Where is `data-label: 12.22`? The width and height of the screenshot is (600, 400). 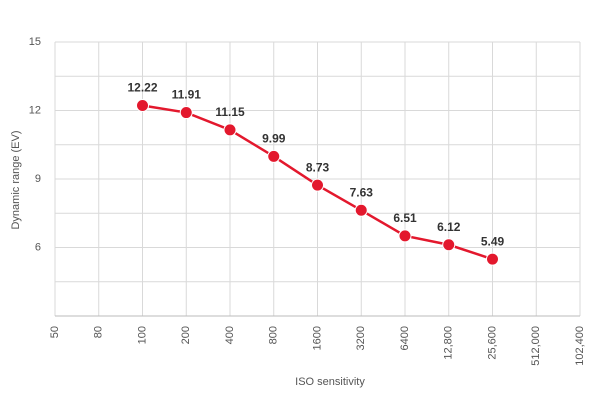 data-label: 12.22 is located at coordinates (142, 88).